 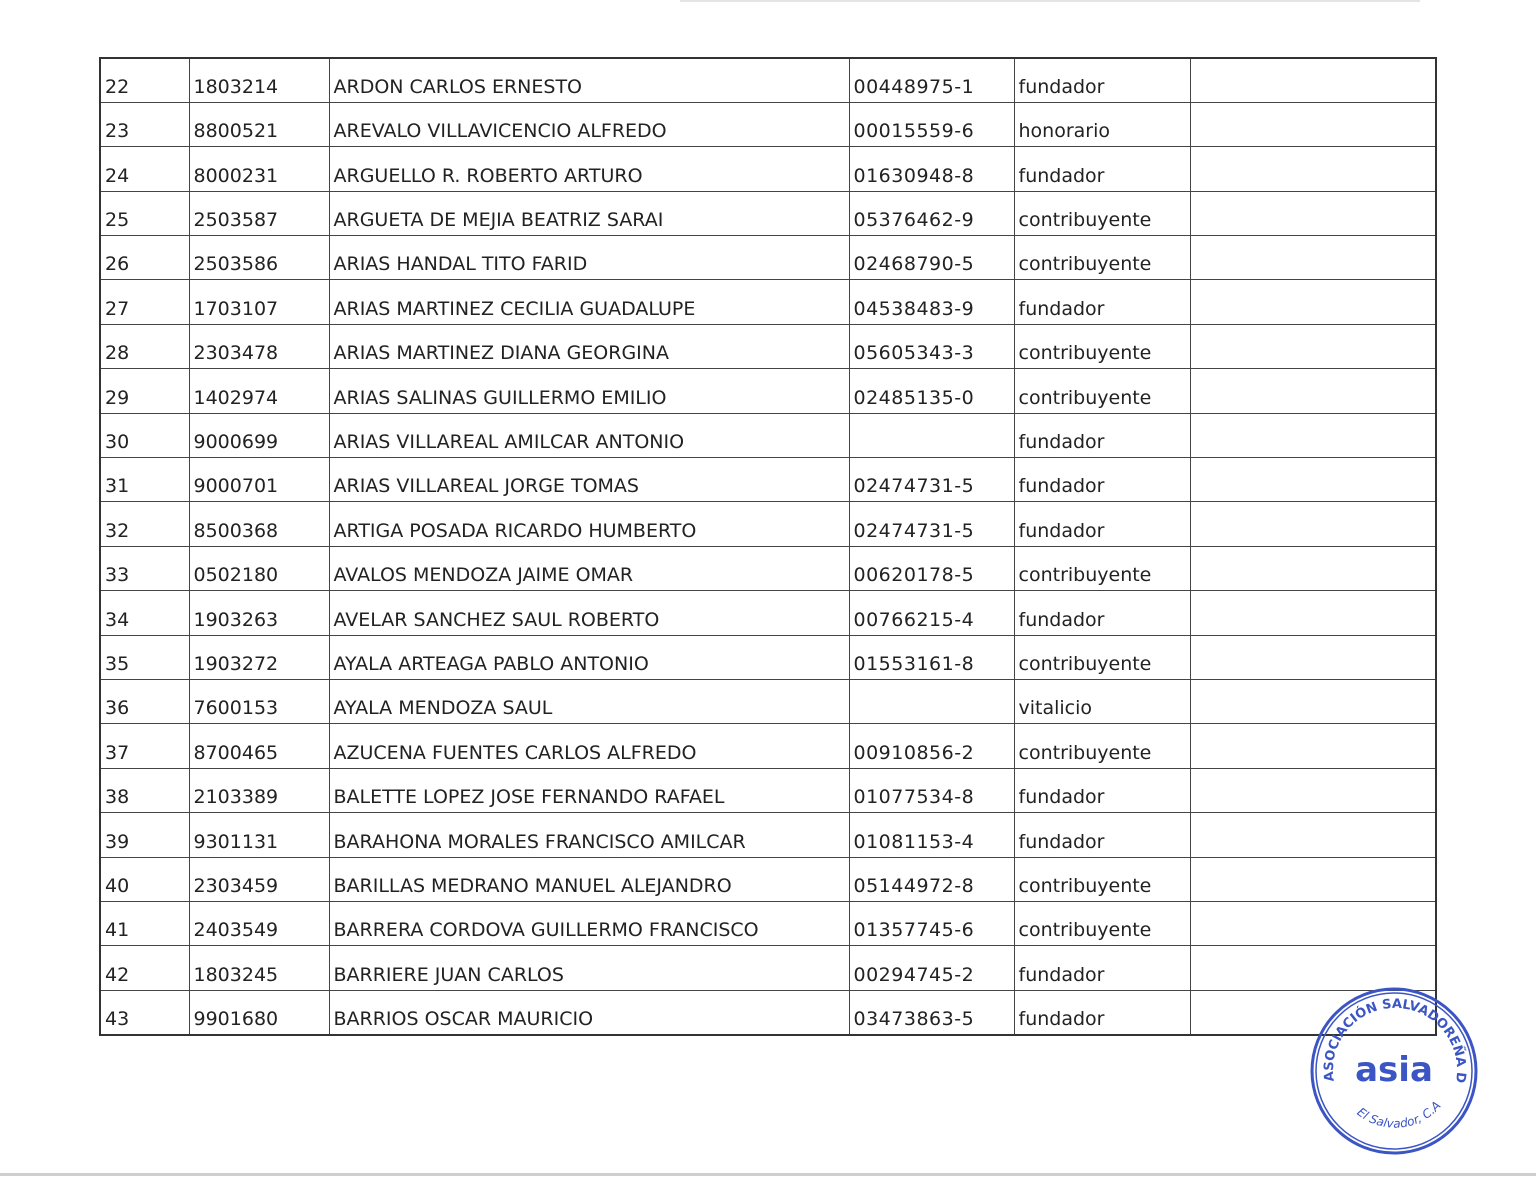 What do you see at coordinates (589, 258) in the screenshot?
I see `member-name-cell: ARIAS HANDAL TITO FARID` at bounding box center [589, 258].